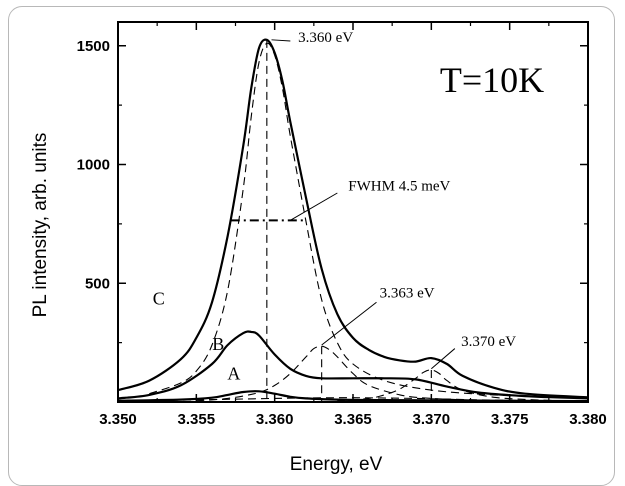 Image resolution: width=625 pixels, height=486 pixels. Describe the element at coordinates (159, 299) in the screenshot. I see `curve-label-c: C` at that location.